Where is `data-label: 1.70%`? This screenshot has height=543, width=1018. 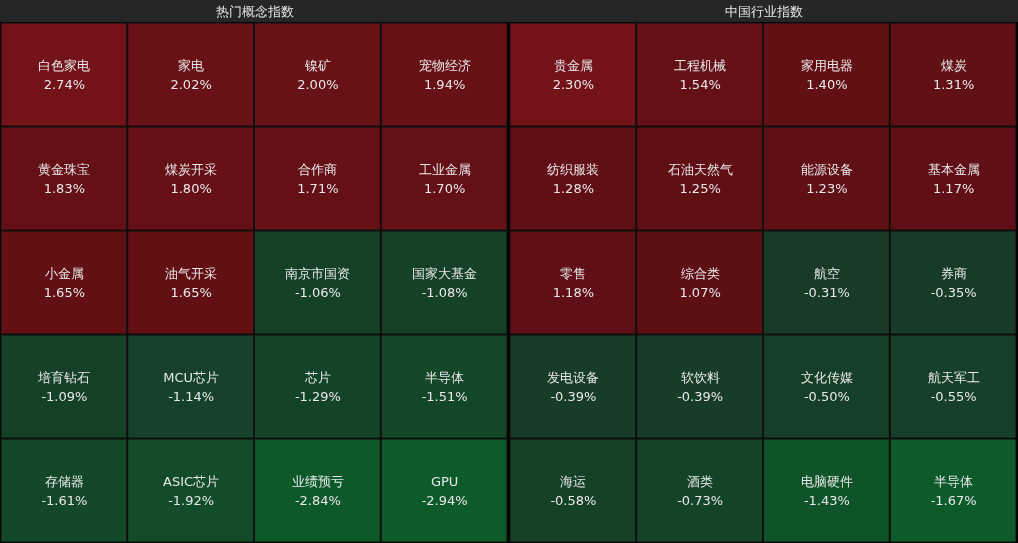
data-label: 1.70% is located at coordinates (444, 188).